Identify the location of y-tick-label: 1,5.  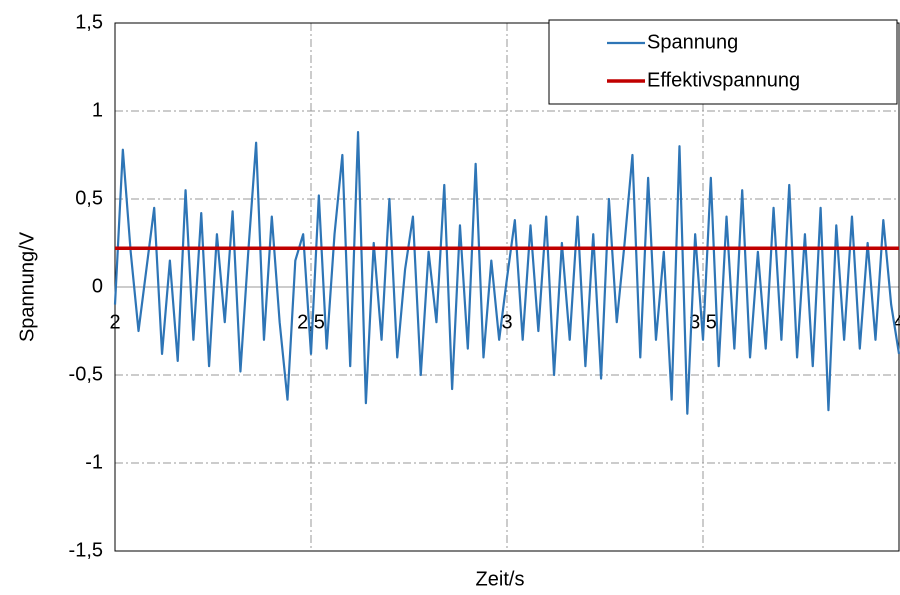
(89, 22).